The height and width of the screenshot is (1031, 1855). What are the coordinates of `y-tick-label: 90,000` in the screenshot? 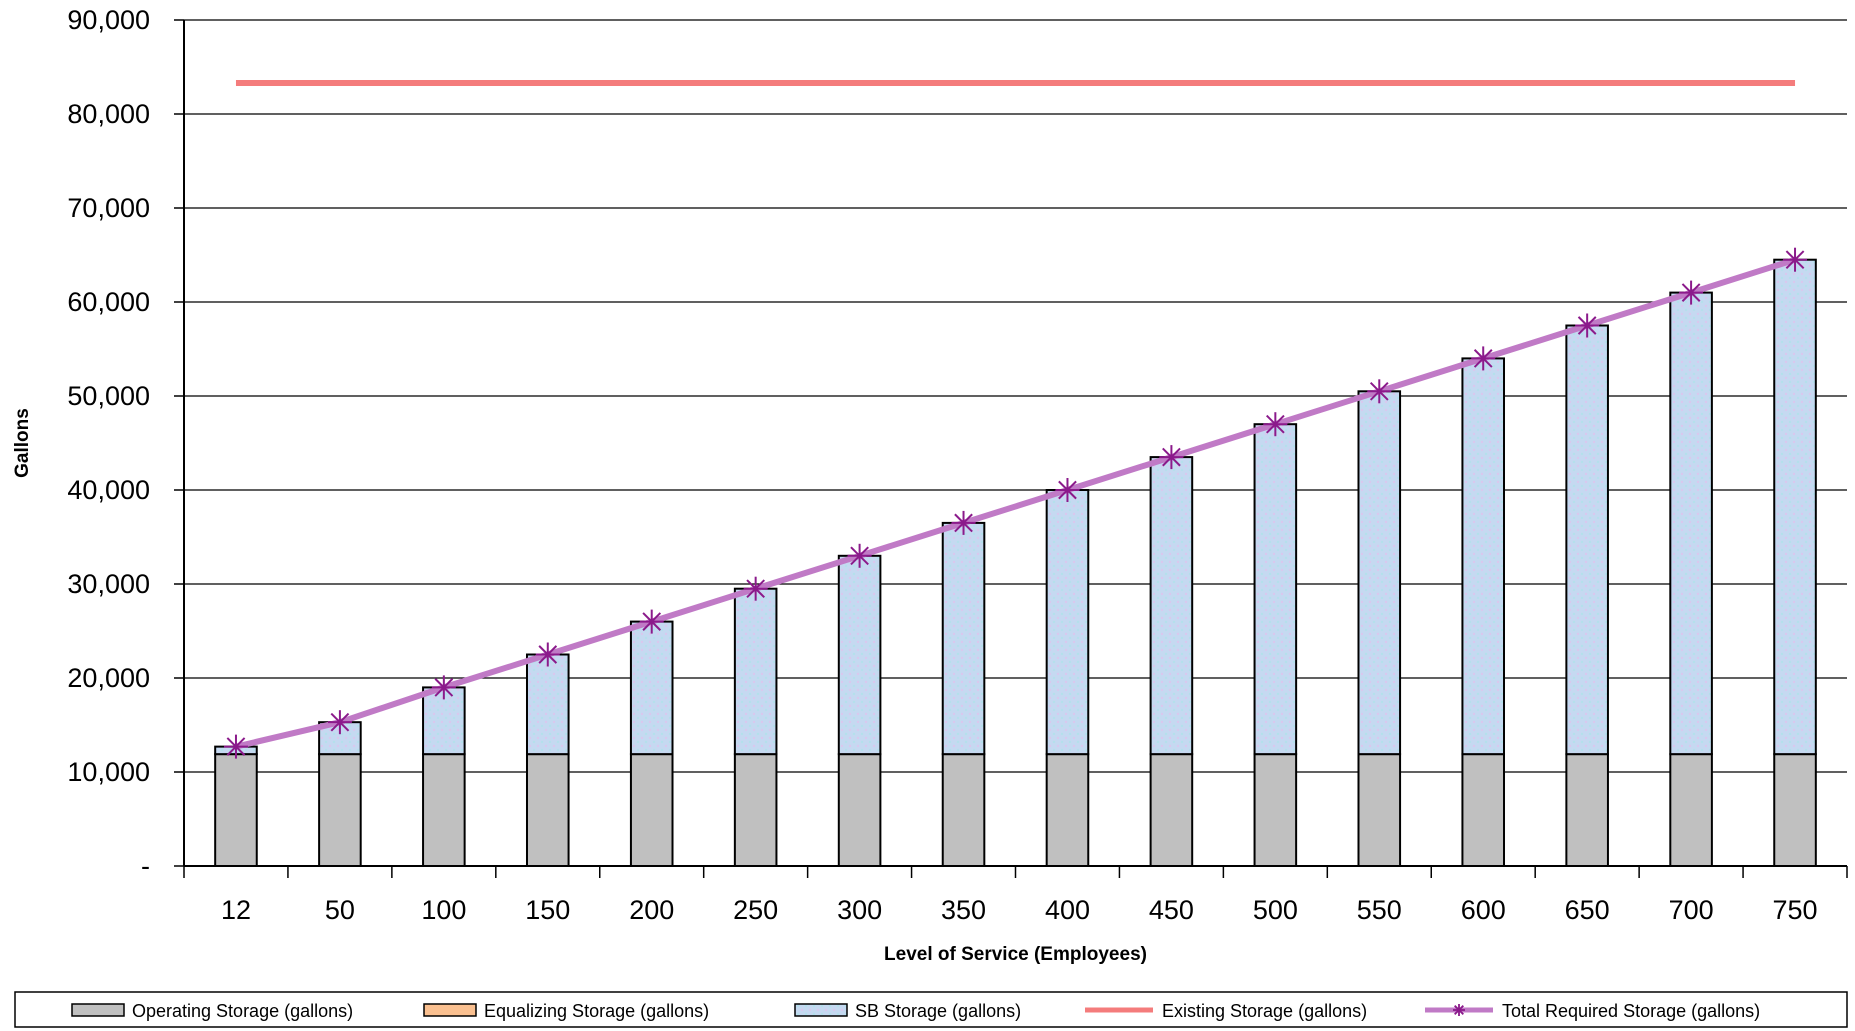 It's located at (108, 20).